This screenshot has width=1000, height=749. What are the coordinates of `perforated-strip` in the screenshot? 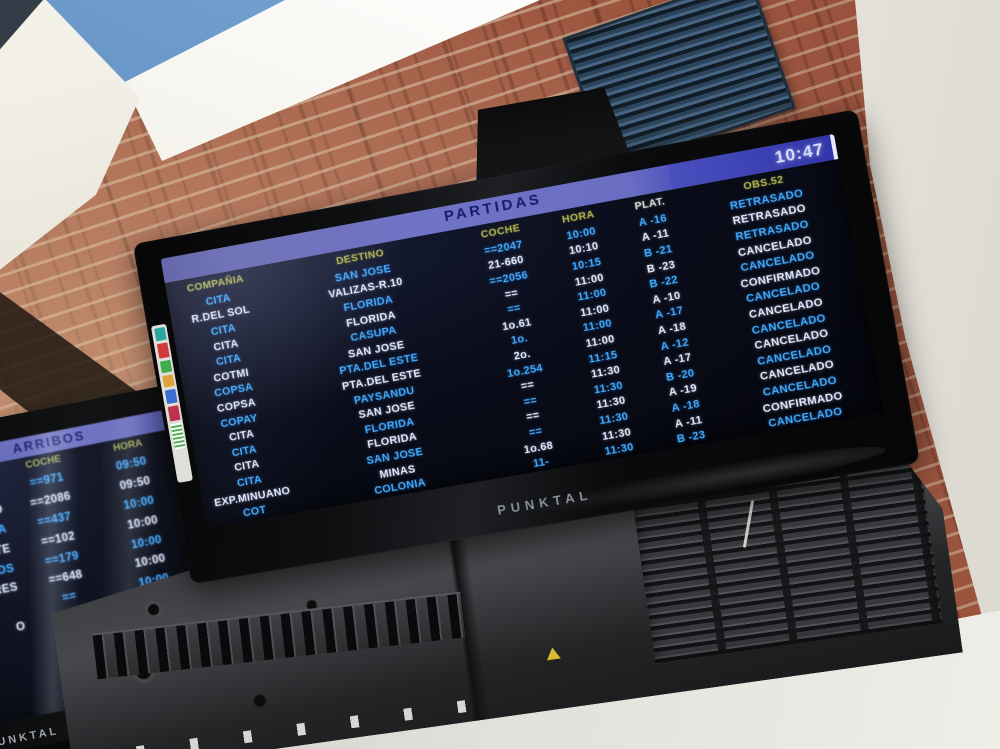 It's located at (278, 636).